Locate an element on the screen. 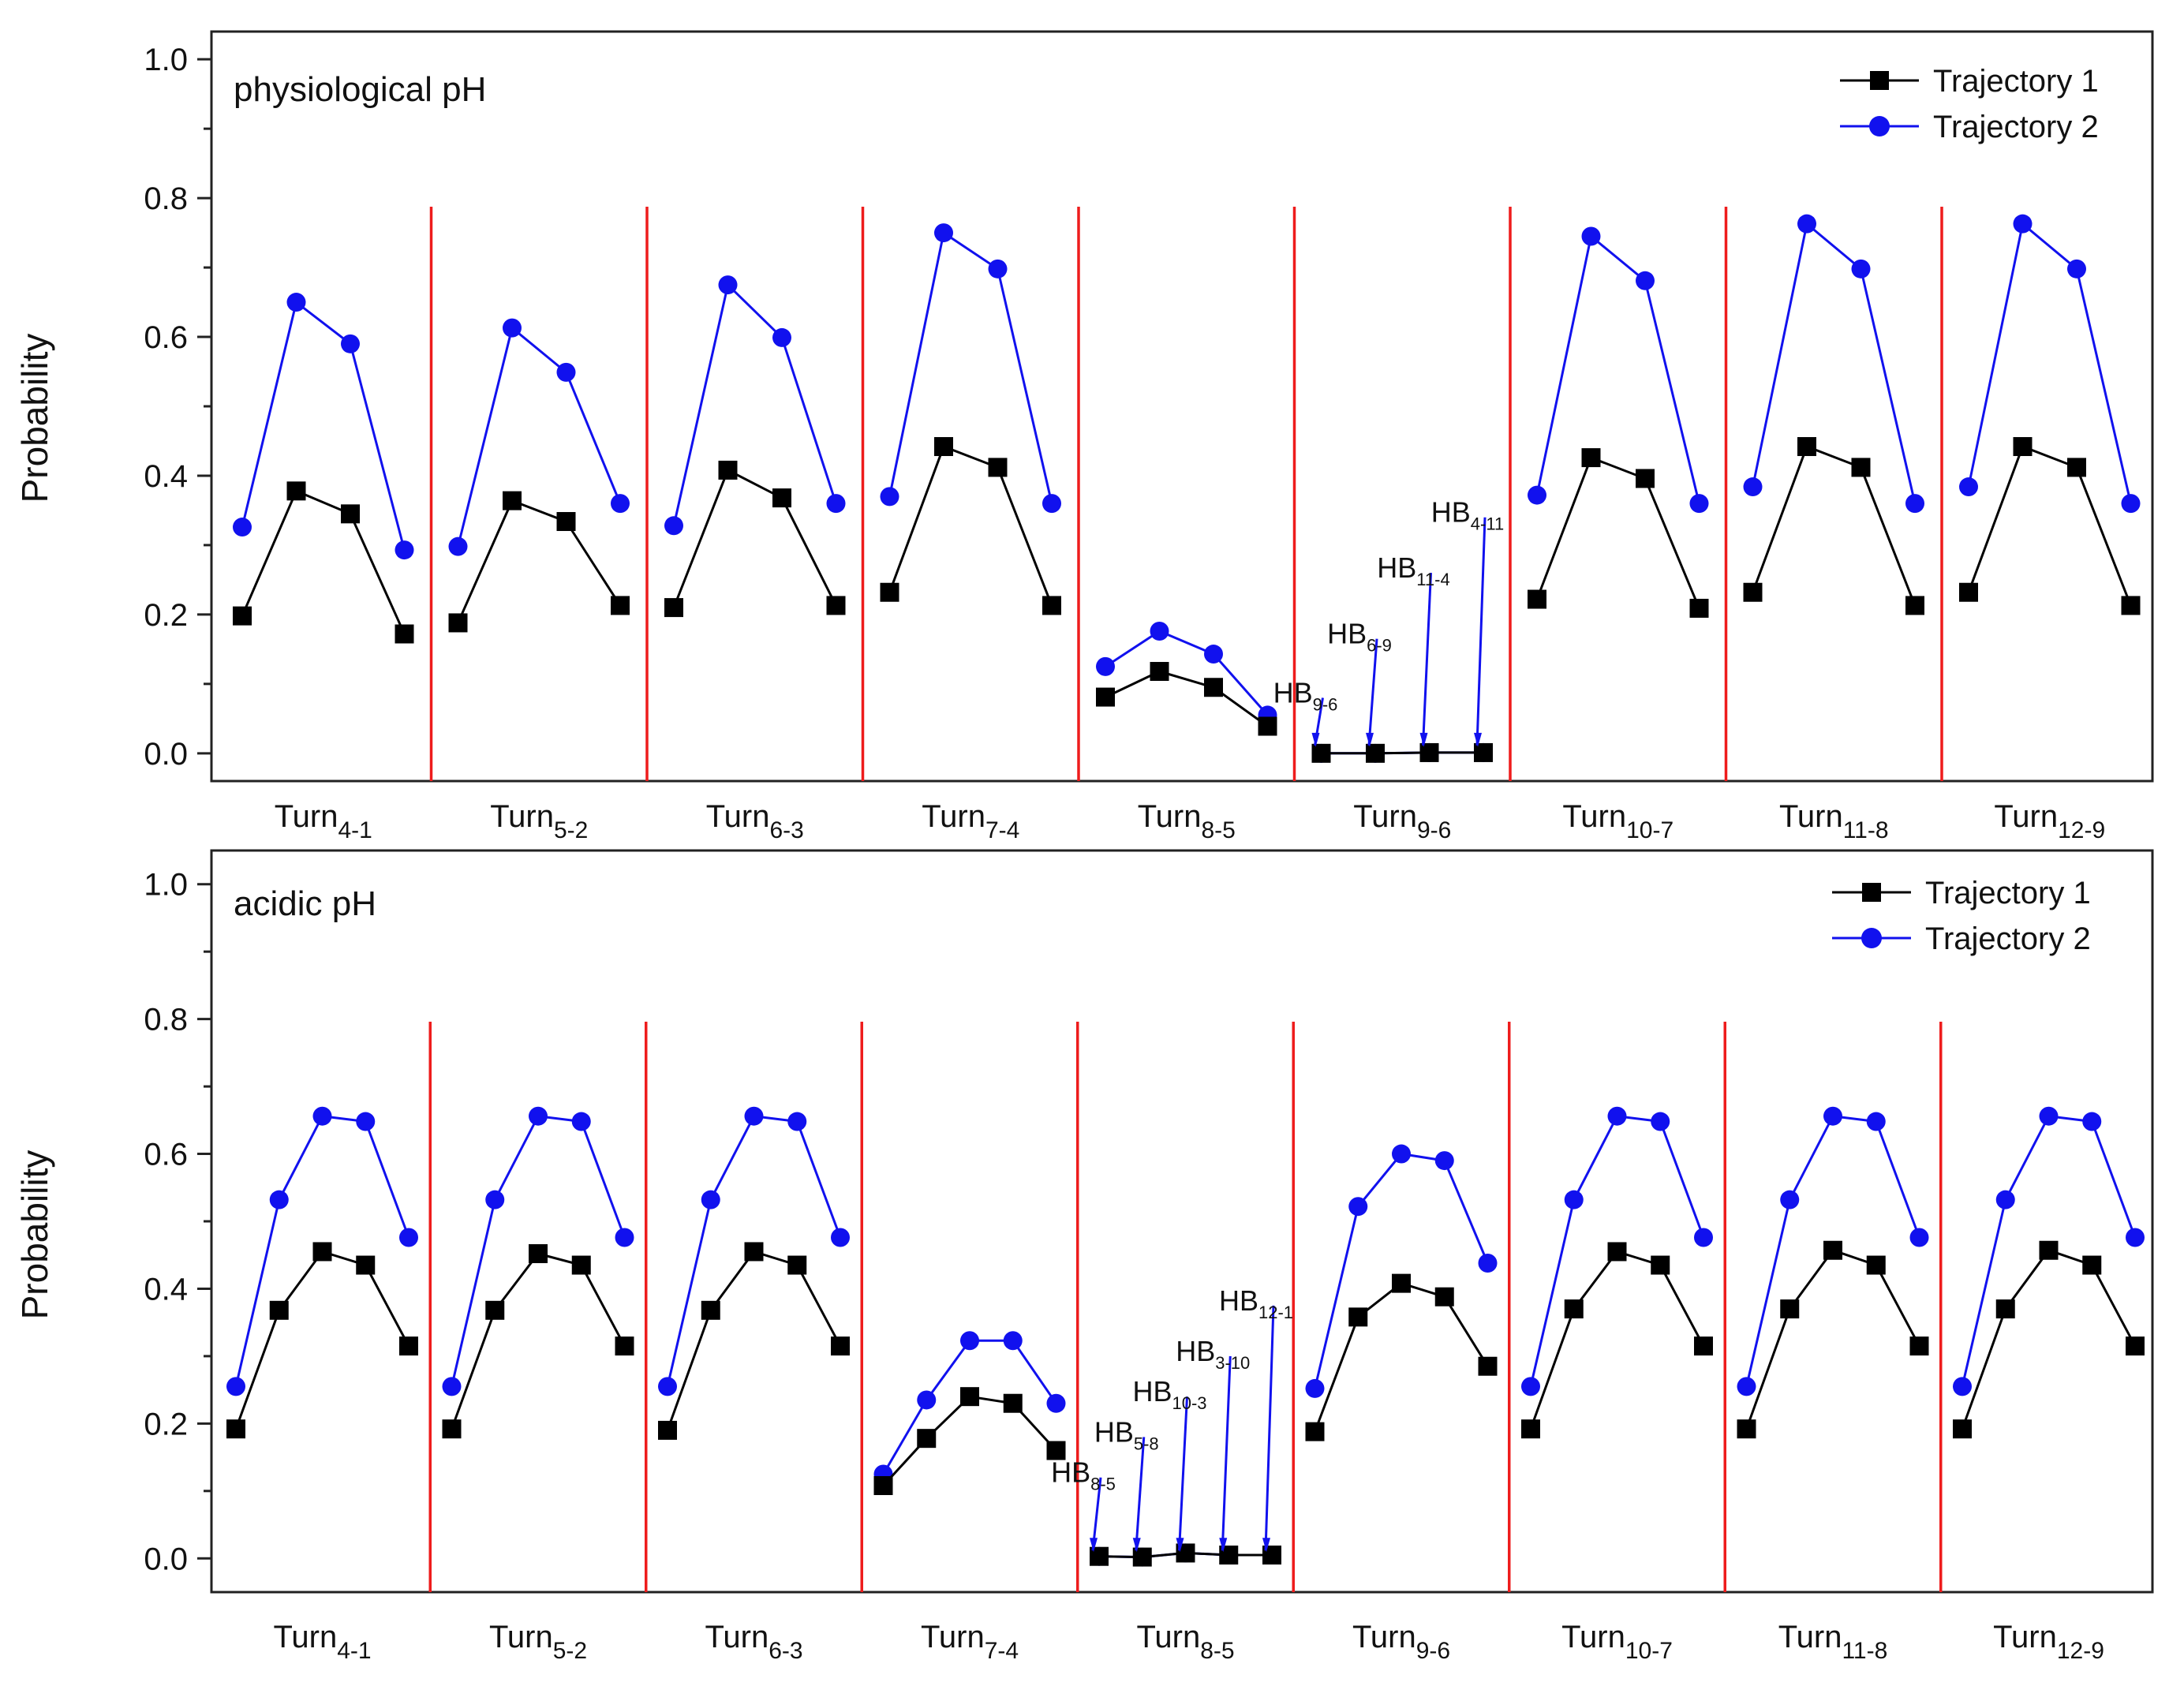 This screenshot has width=2184, height=1686. x-group-label: Turn7-4 is located at coordinates (970, 821).